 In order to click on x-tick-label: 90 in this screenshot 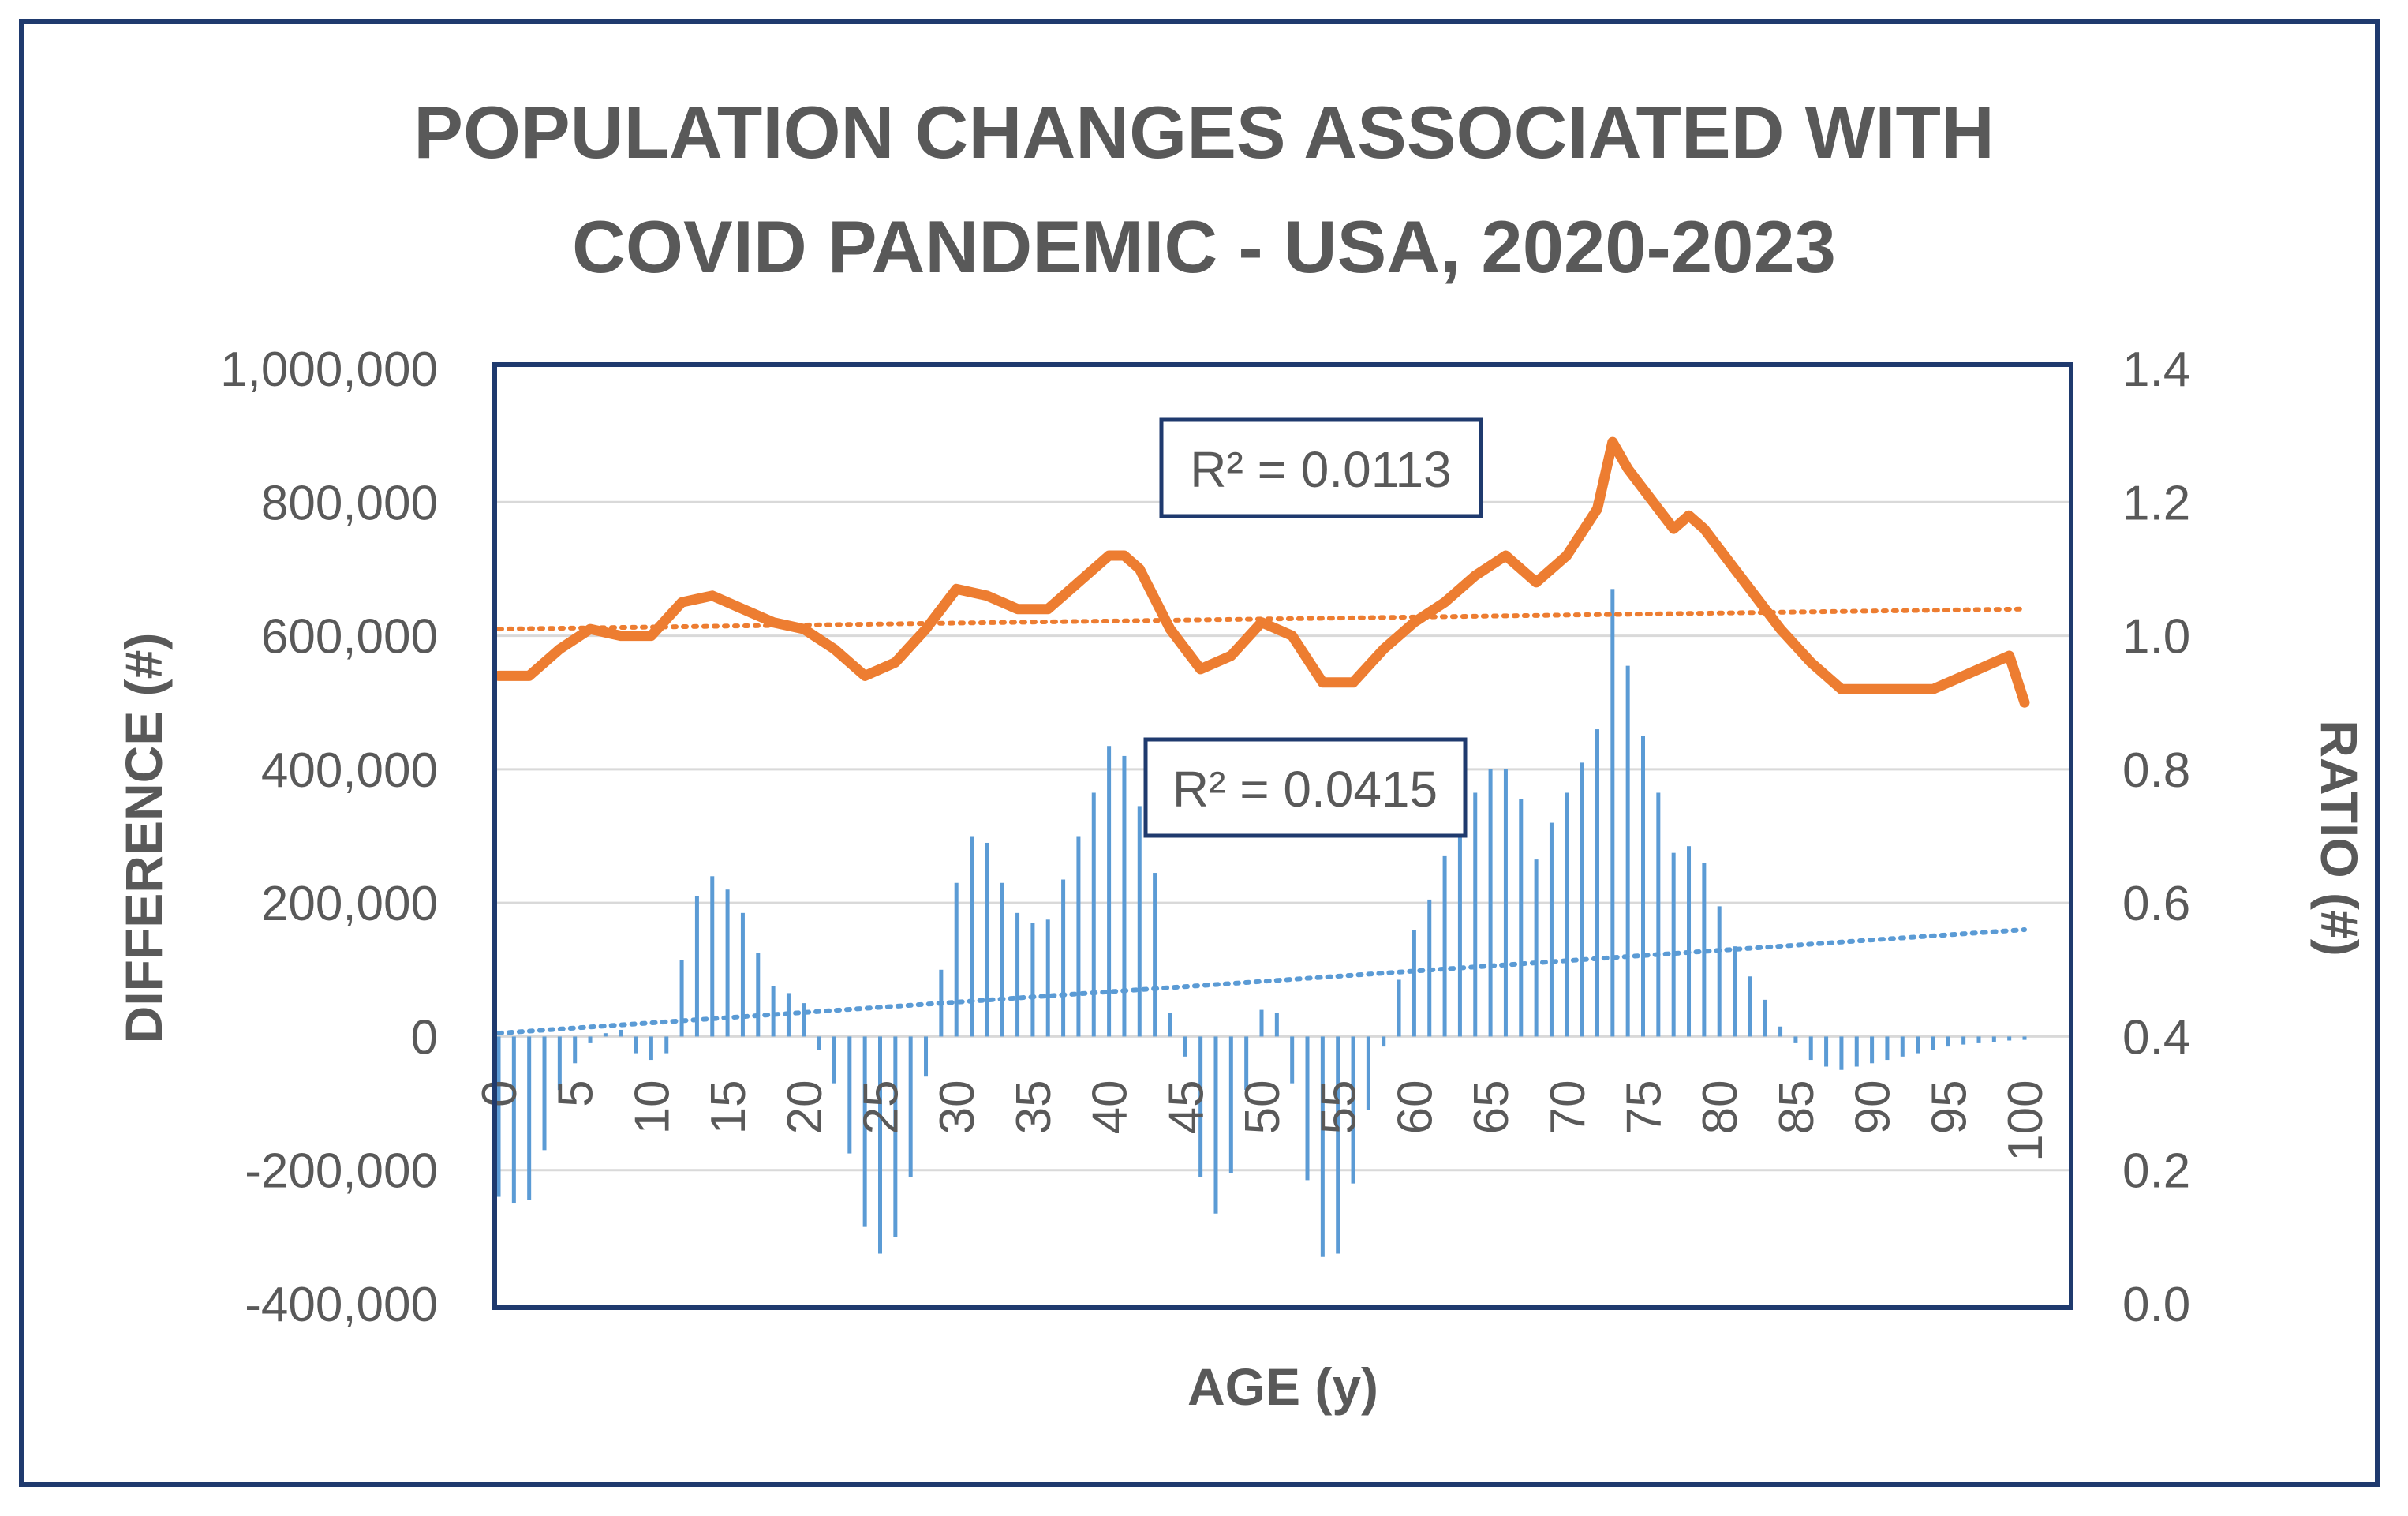, I will do `click(1874, 1107)`.